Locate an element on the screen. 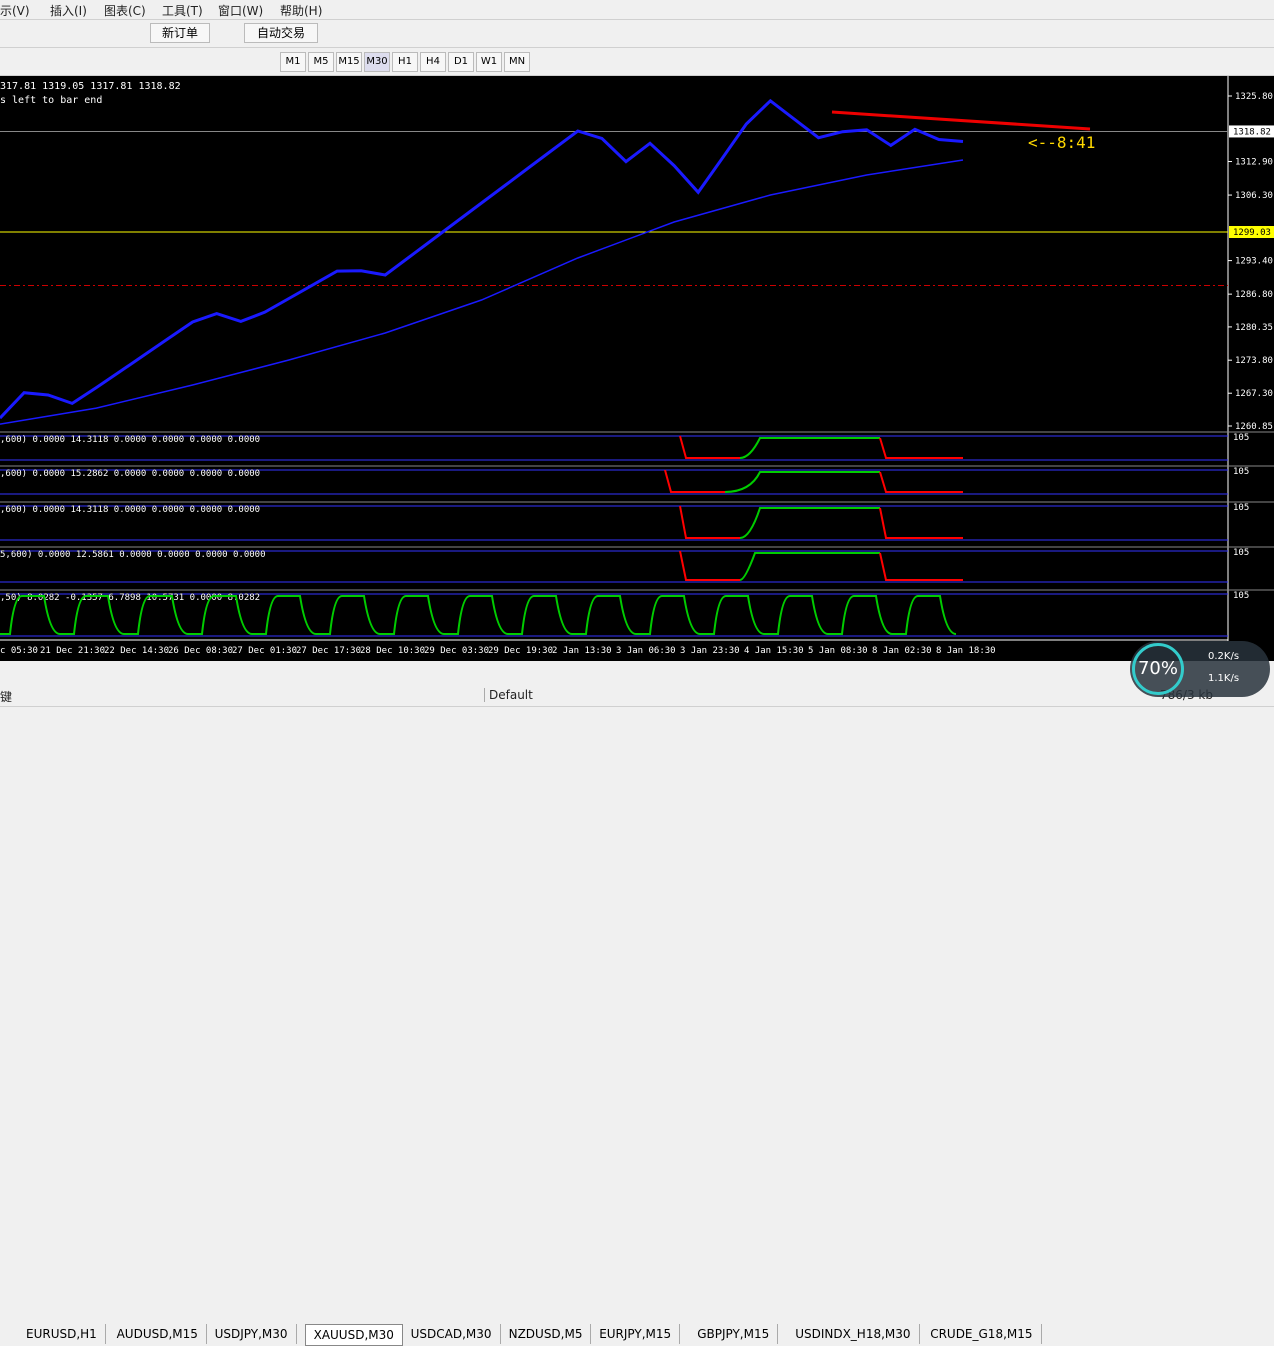  menu-item: 窗口(W) is located at coordinates (241, 11).